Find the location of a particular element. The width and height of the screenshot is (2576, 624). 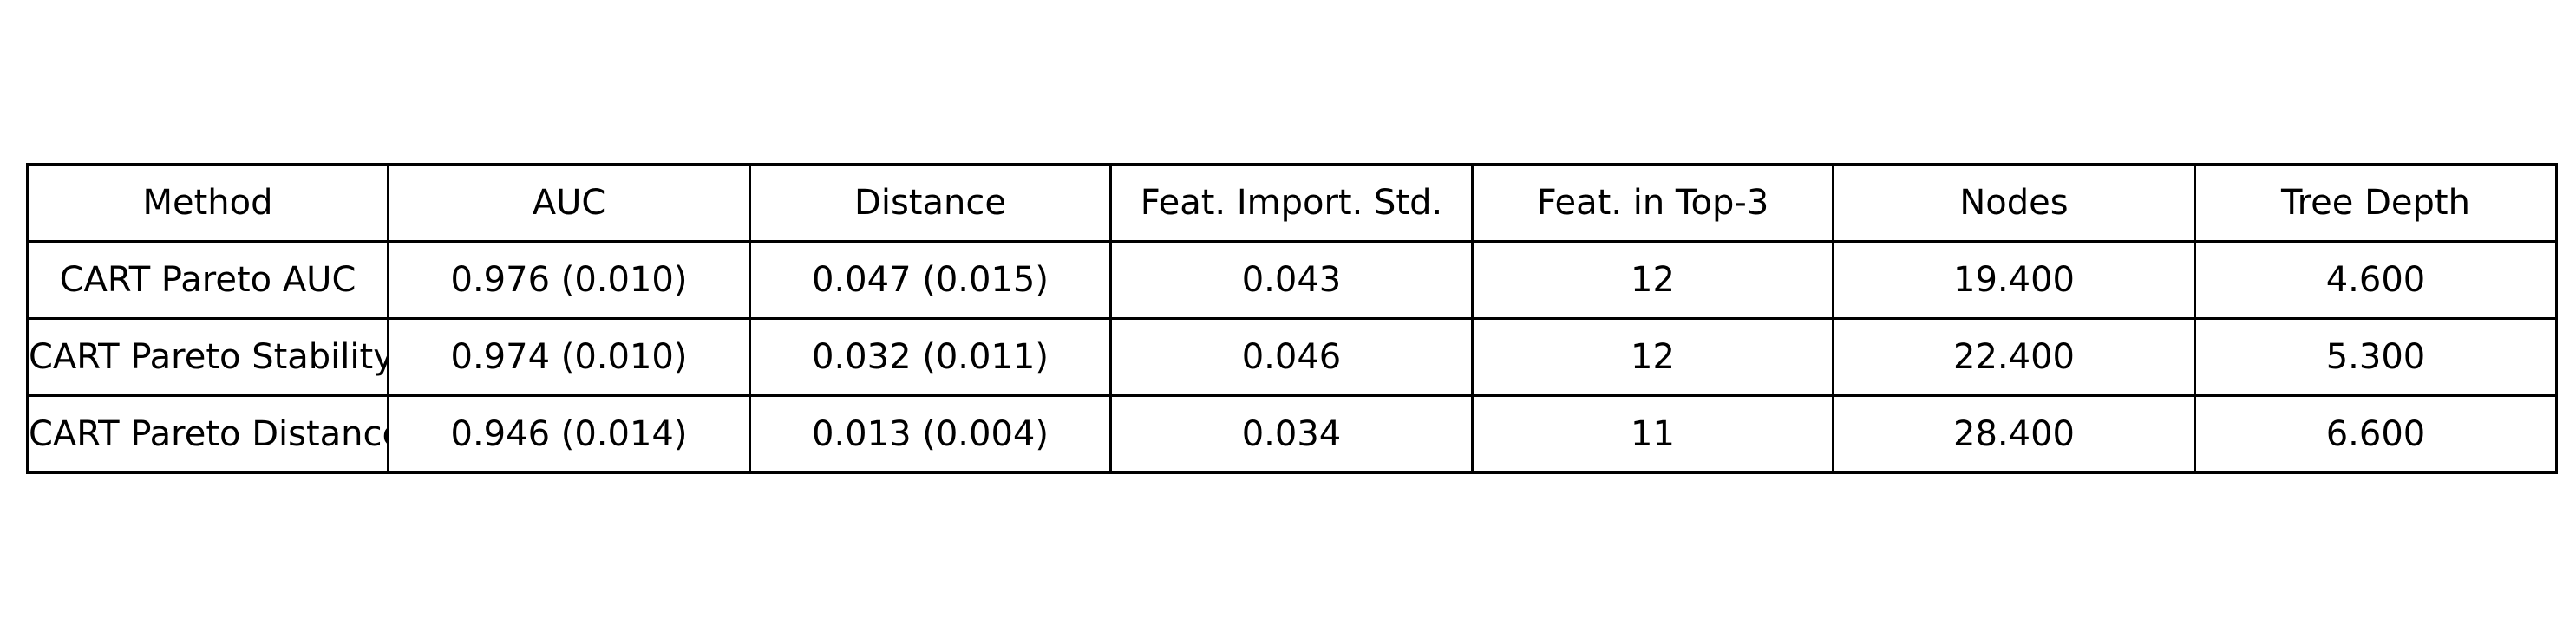

table-cell-tree-depth: 5.300 is located at coordinates (2376, 357).